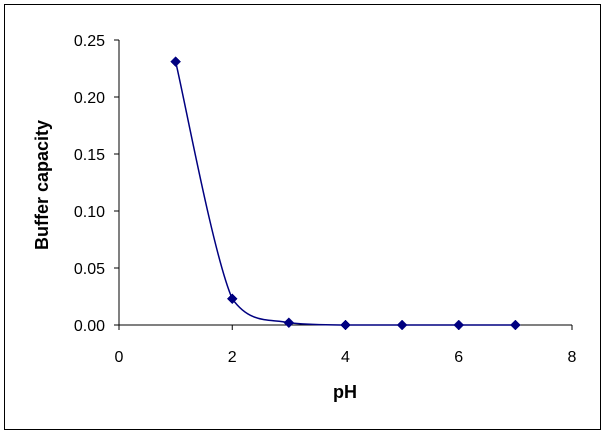 This screenshot has width=605, height=436. I want to click on x-tick-label: 8, so click(572, 357).